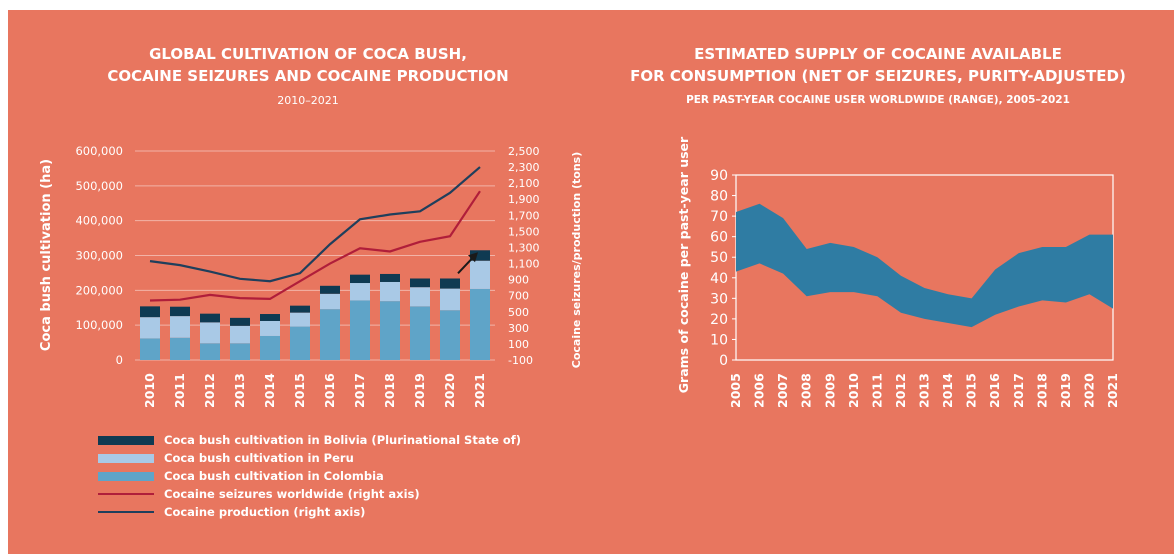 The image size is (1174, 554). Describe the element at coordinates (99, 256) in the screenshot. I see `left-y-tick-label: 300,000` at that location.